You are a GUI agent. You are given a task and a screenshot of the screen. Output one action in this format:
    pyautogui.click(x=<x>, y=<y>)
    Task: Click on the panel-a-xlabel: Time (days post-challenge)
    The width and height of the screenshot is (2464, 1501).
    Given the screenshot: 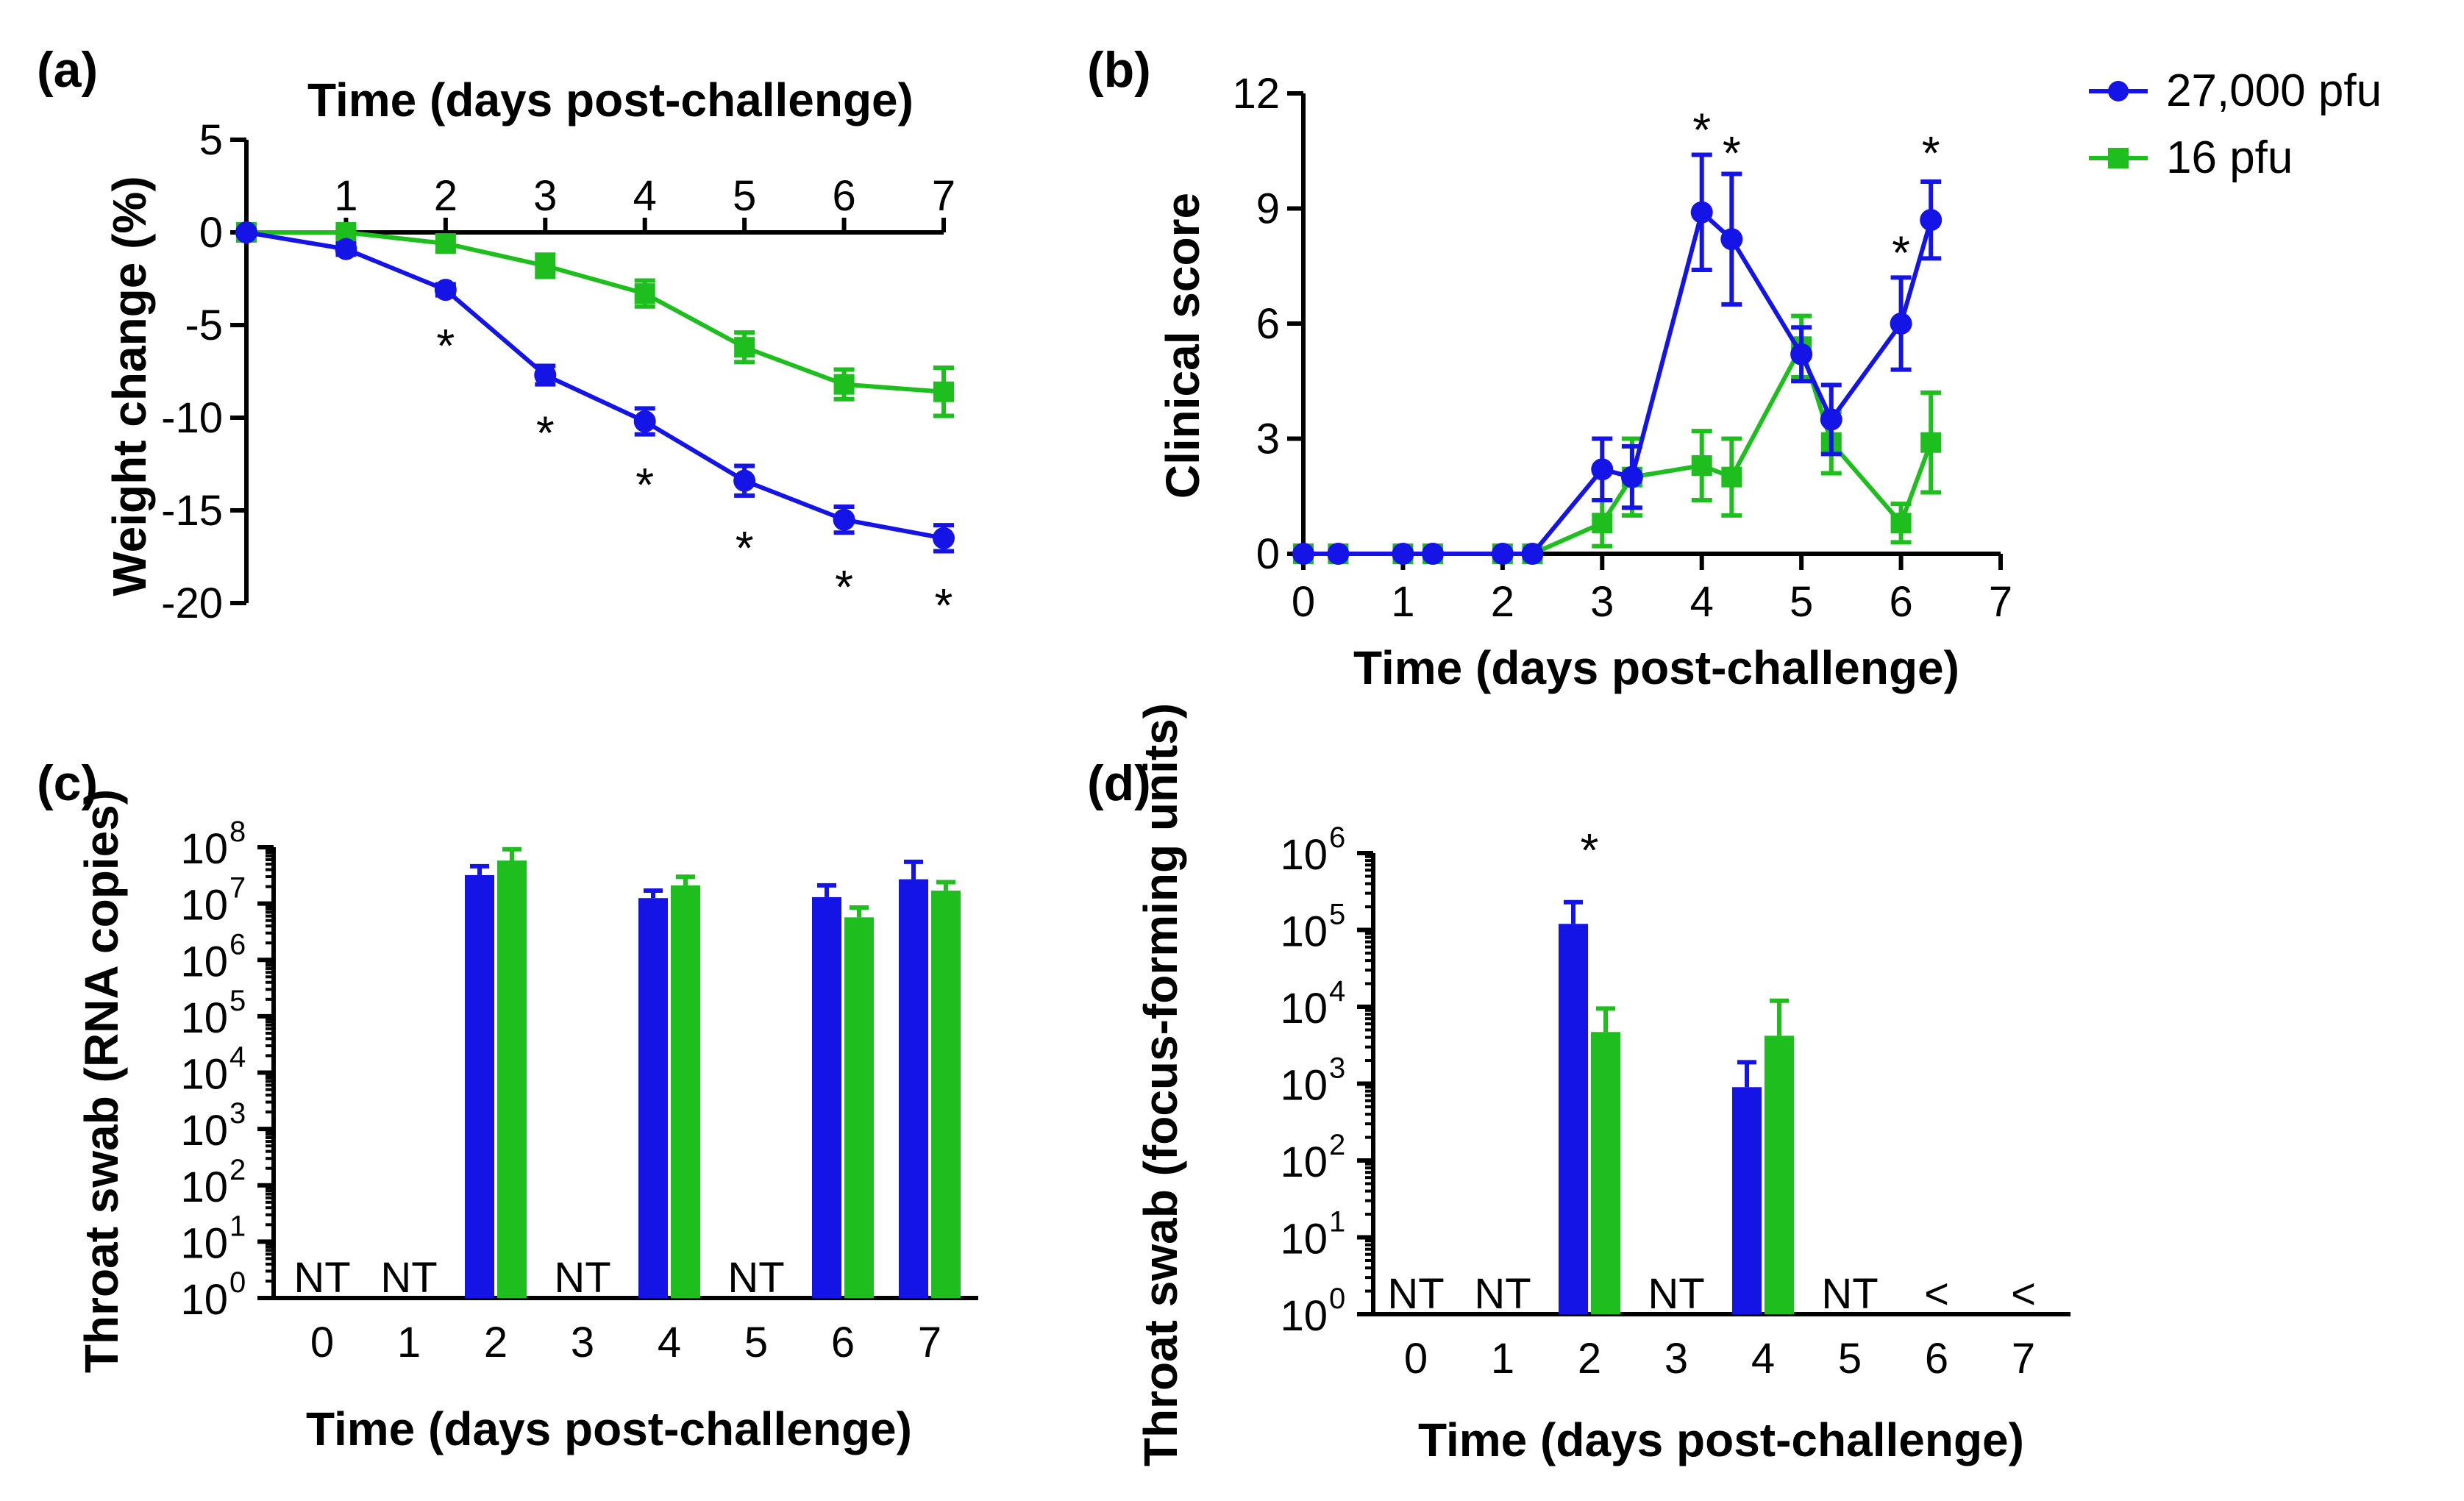 What is the action you would take?
    pyautogui.click(x=610, y=100)
    